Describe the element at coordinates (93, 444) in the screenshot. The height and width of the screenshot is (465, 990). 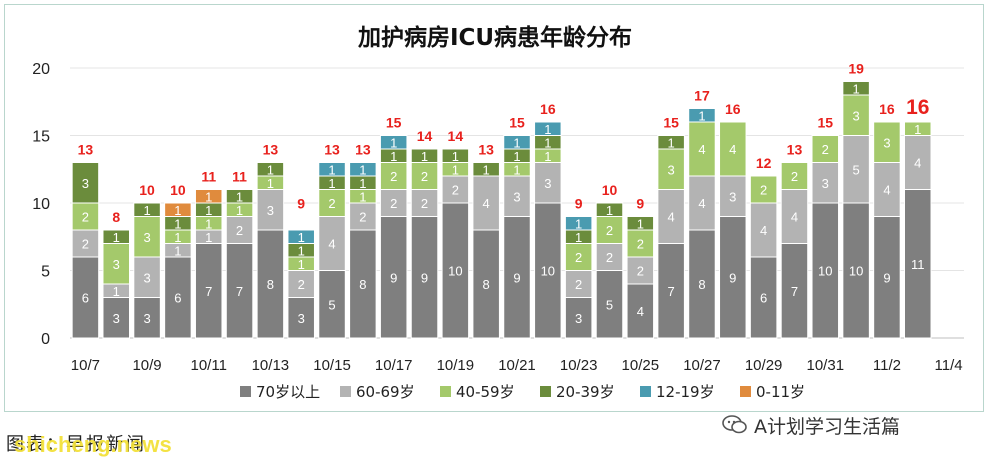
I see `watermark-text: shicheng.news` at that location.